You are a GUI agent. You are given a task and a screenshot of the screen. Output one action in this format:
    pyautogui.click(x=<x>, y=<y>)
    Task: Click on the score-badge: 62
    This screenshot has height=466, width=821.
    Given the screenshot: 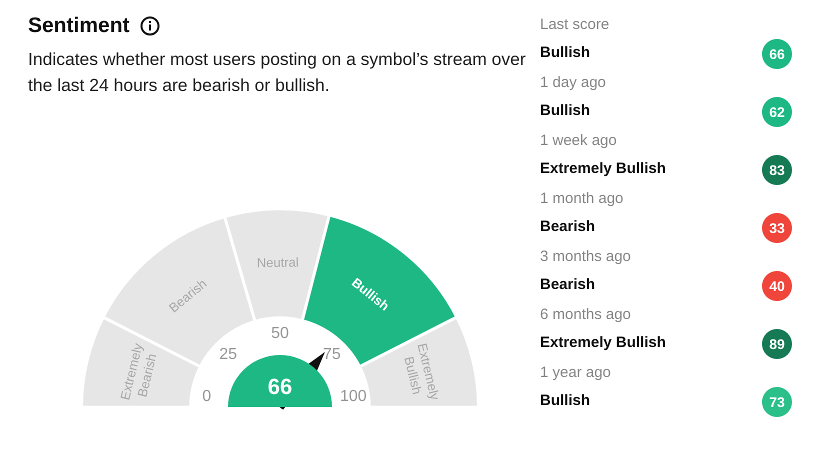 What is the action you would take?
    pyautogui.click(x=777, y=112)
    